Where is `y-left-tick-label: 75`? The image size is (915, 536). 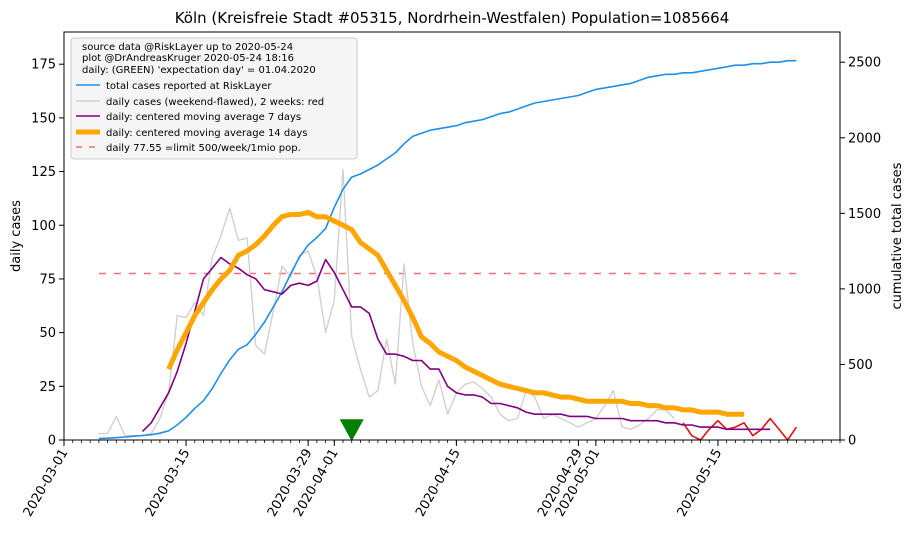 y-left-tick-label: 75 is located at coordinates (47, 279).